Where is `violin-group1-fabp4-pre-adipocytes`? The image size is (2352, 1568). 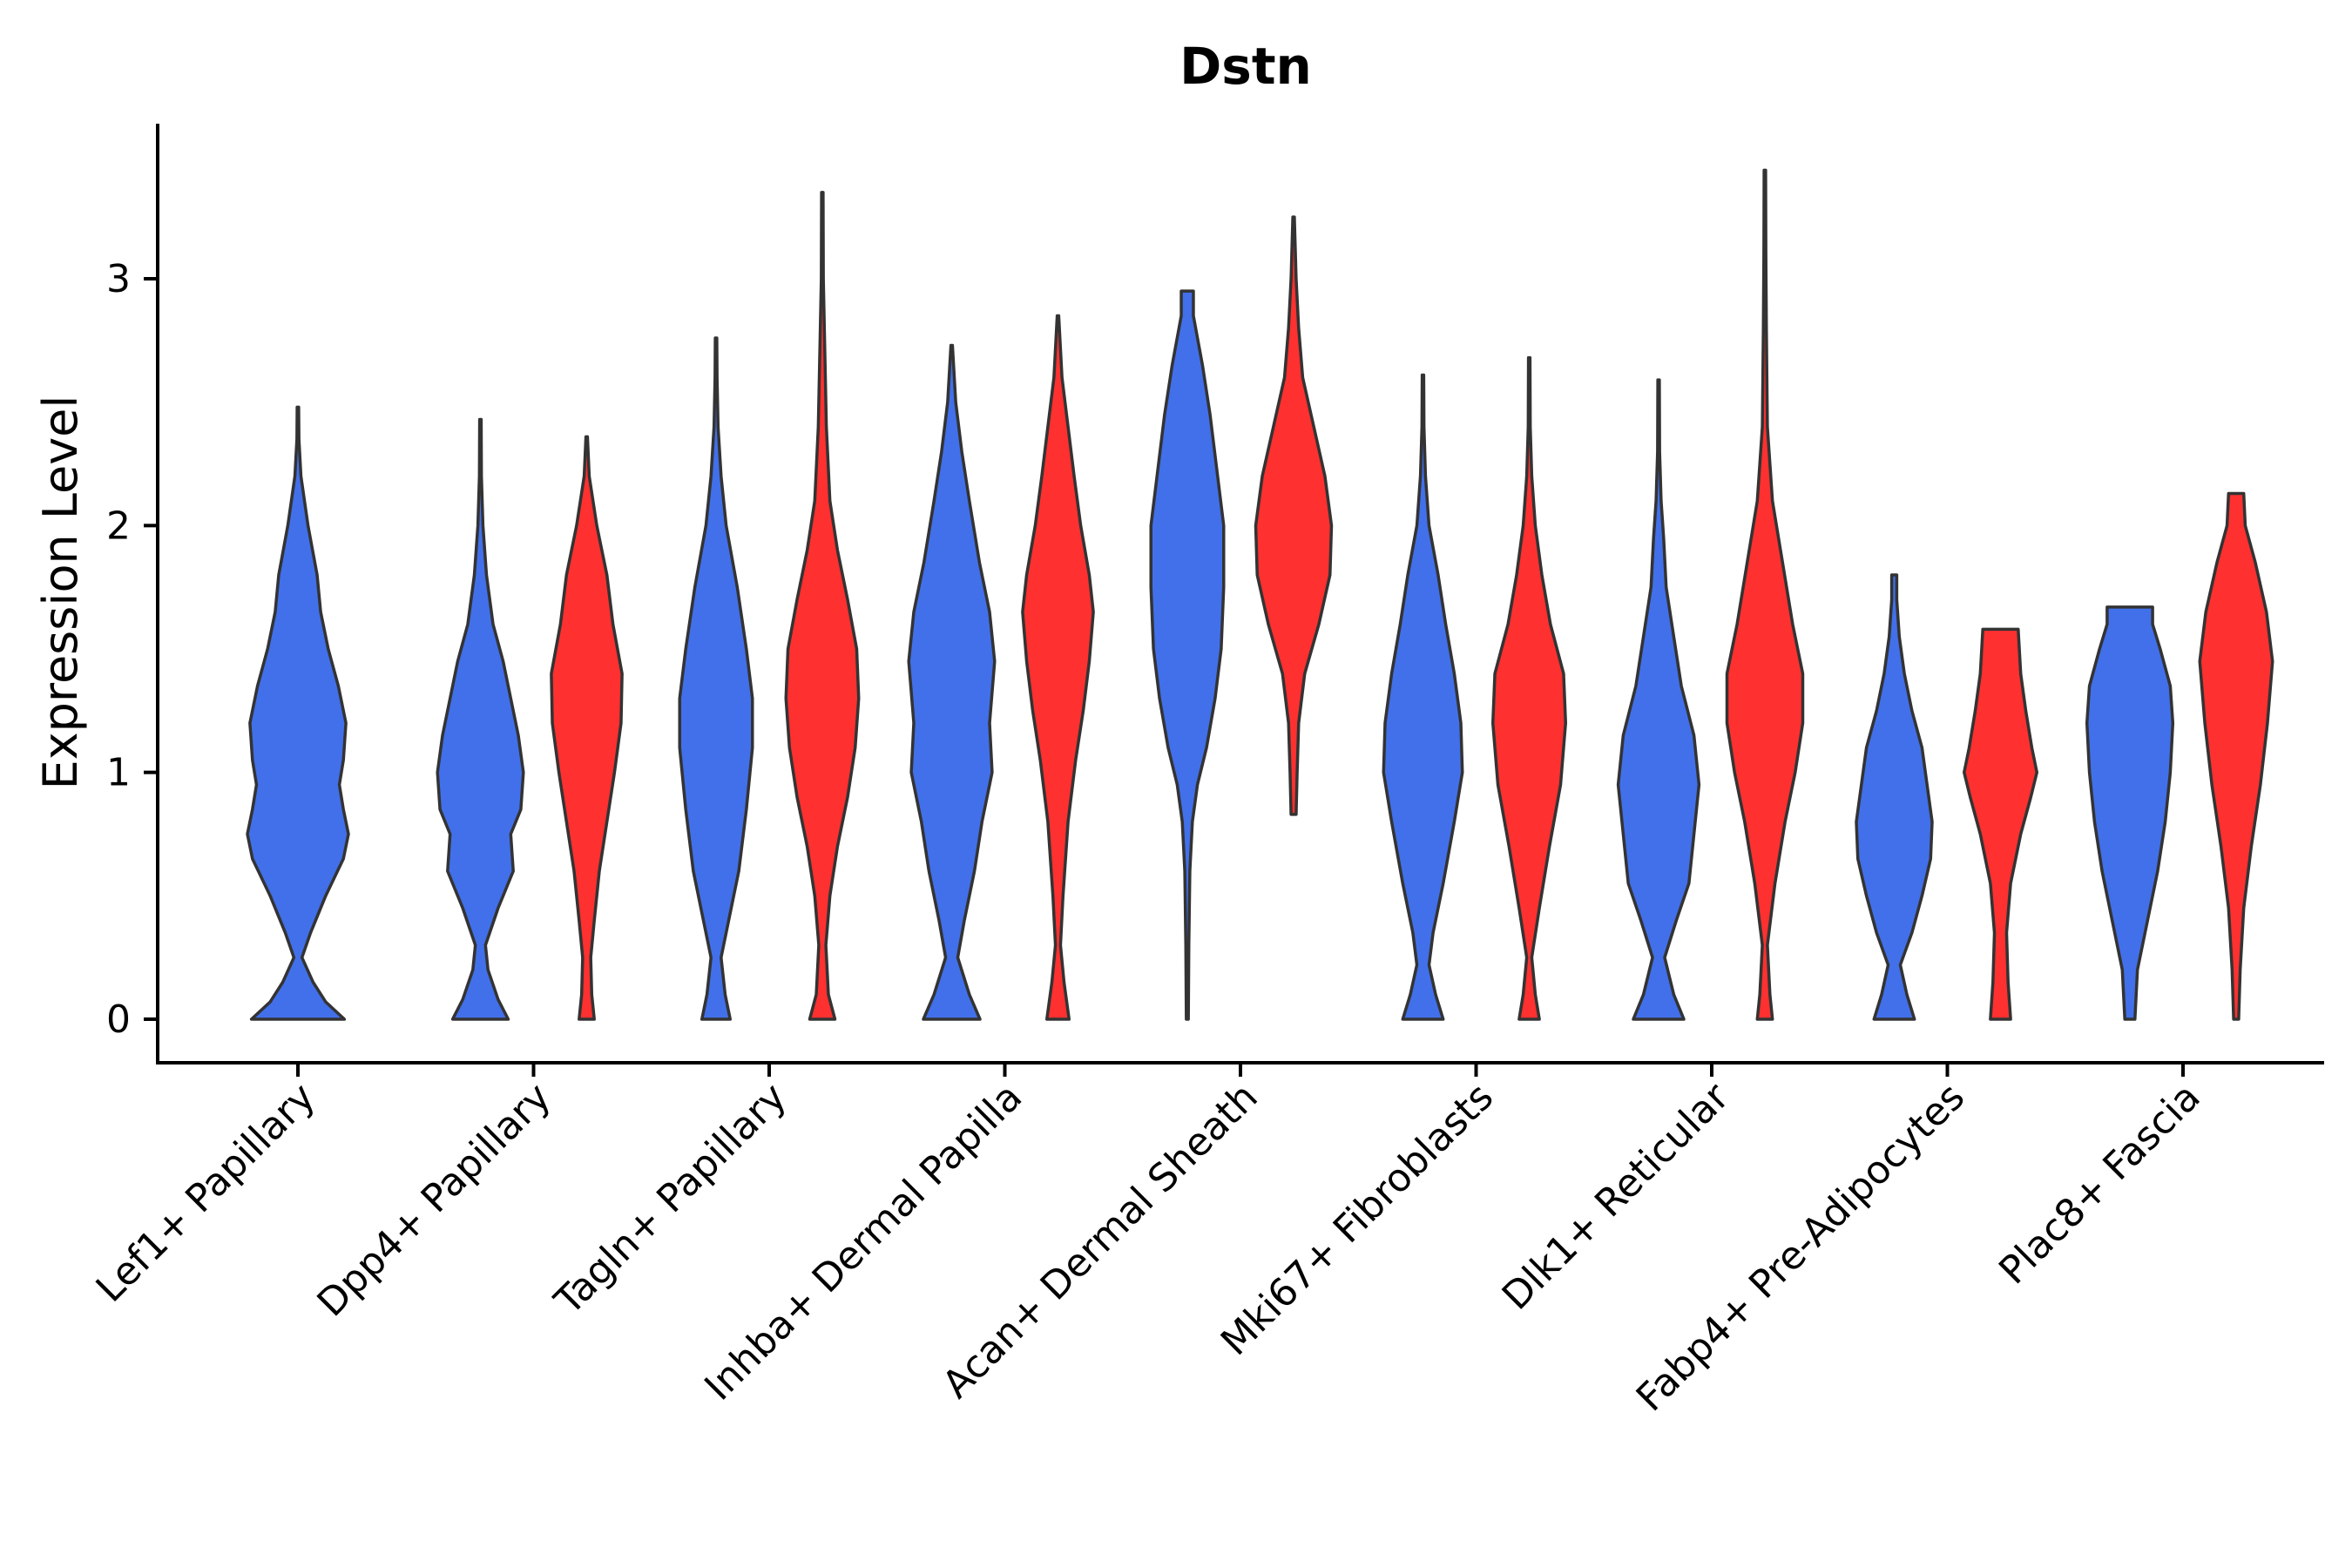
violin-group1-fabp4-pre-adipocytes is located at coordinates (1894, 797).